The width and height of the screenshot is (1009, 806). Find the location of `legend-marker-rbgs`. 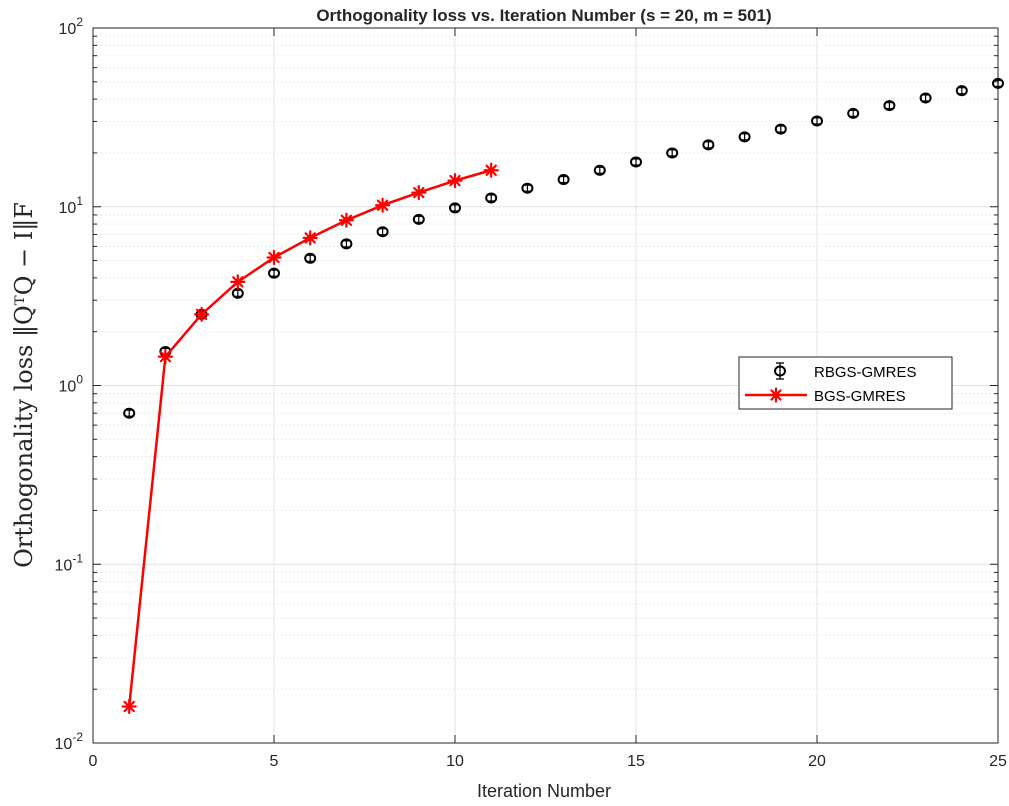

legend-marker-rbgs is located at coordinates (780, 371).